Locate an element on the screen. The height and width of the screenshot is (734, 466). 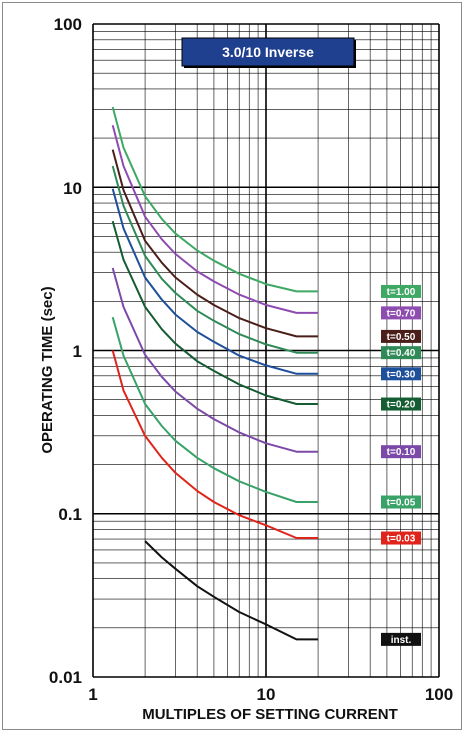
y-tick-0.1: 0.1 is located at coordinates (70, 514).